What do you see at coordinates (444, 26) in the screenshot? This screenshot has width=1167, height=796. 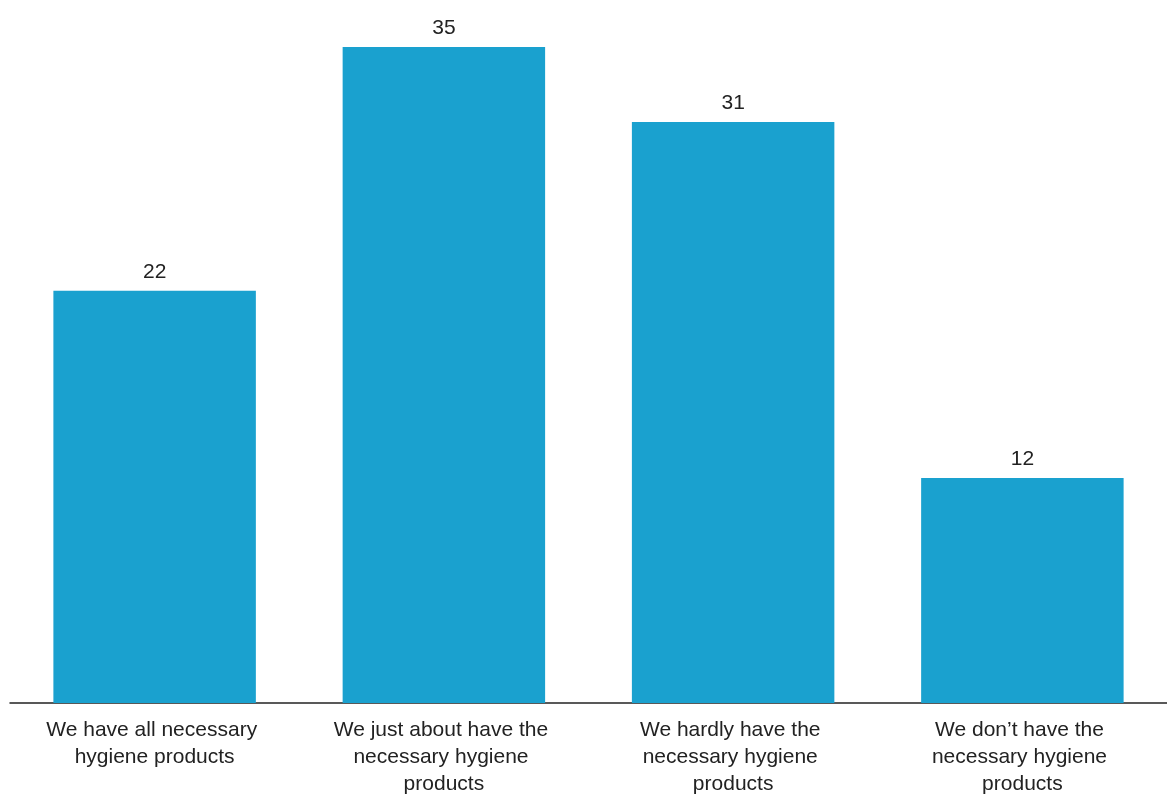 I see `data-label: 35` at bounding box center [444, 26].